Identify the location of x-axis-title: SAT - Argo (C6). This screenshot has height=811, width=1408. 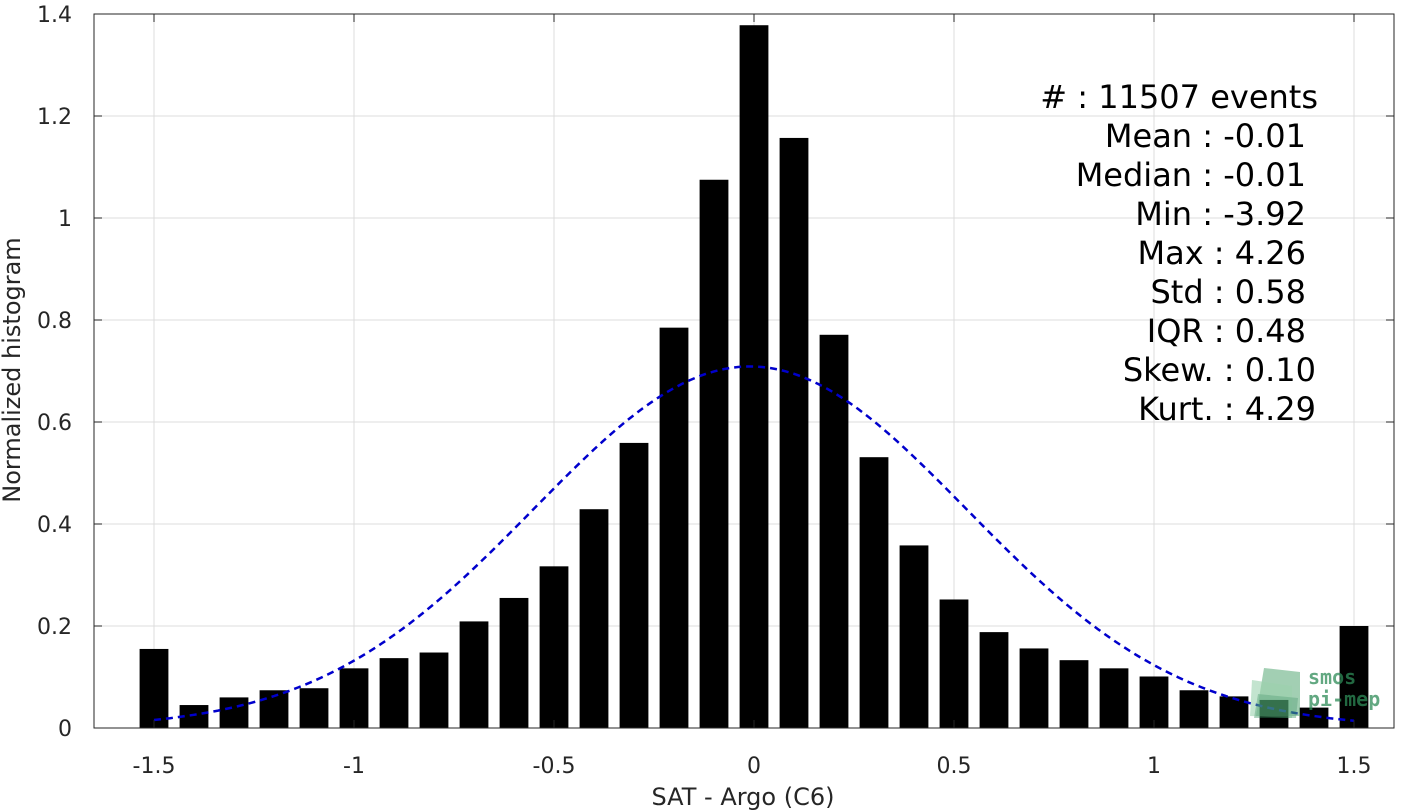
(743, 797).